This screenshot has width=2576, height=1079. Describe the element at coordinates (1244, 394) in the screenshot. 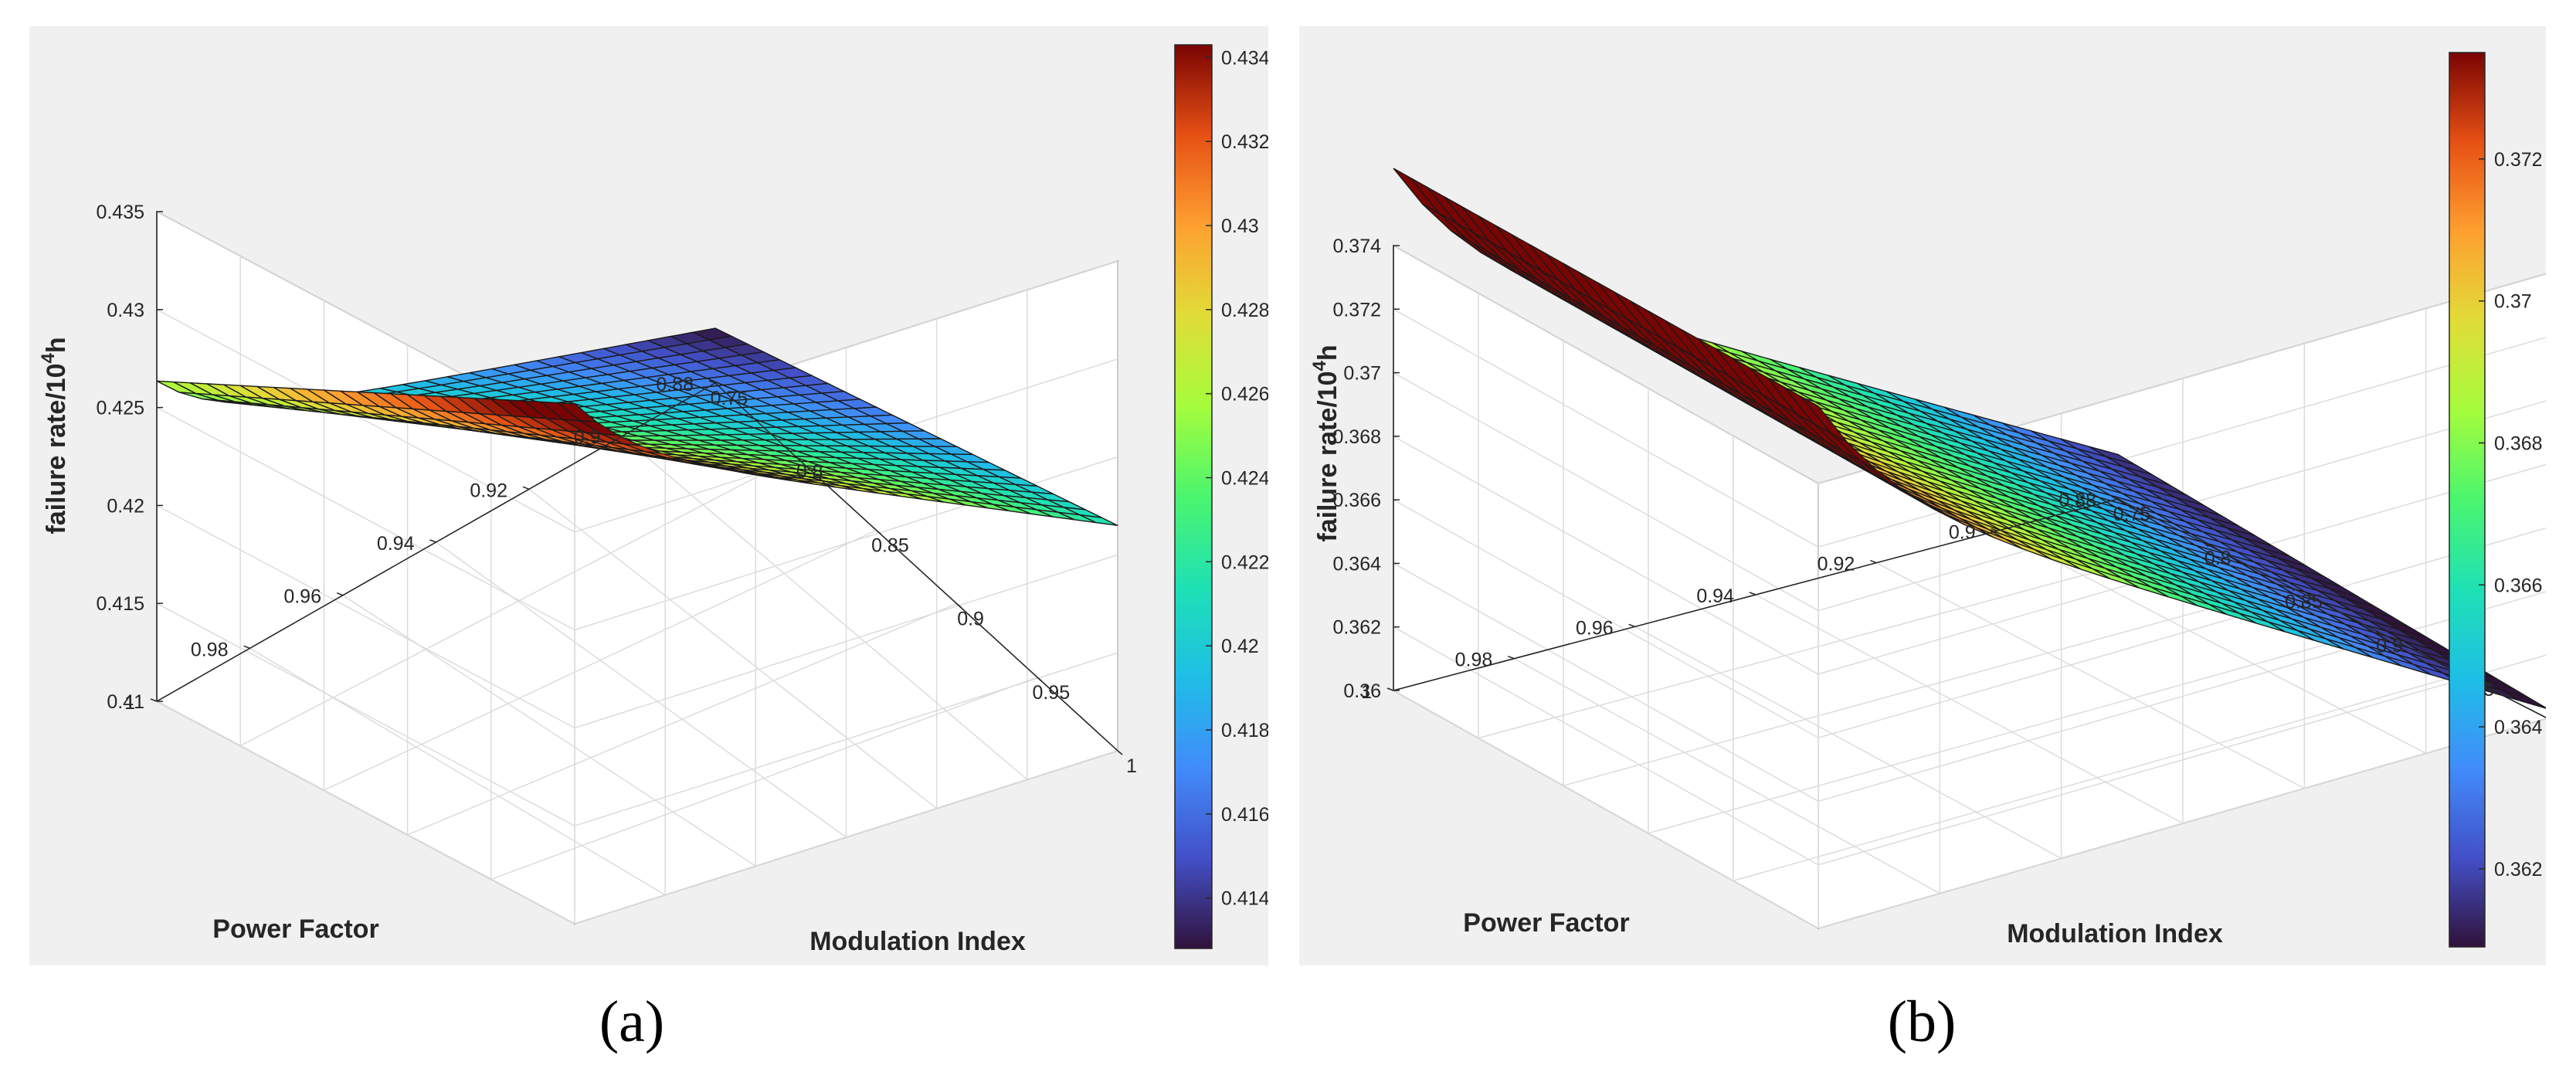

I see `colorbar-tick-label: 0.426` at that location.